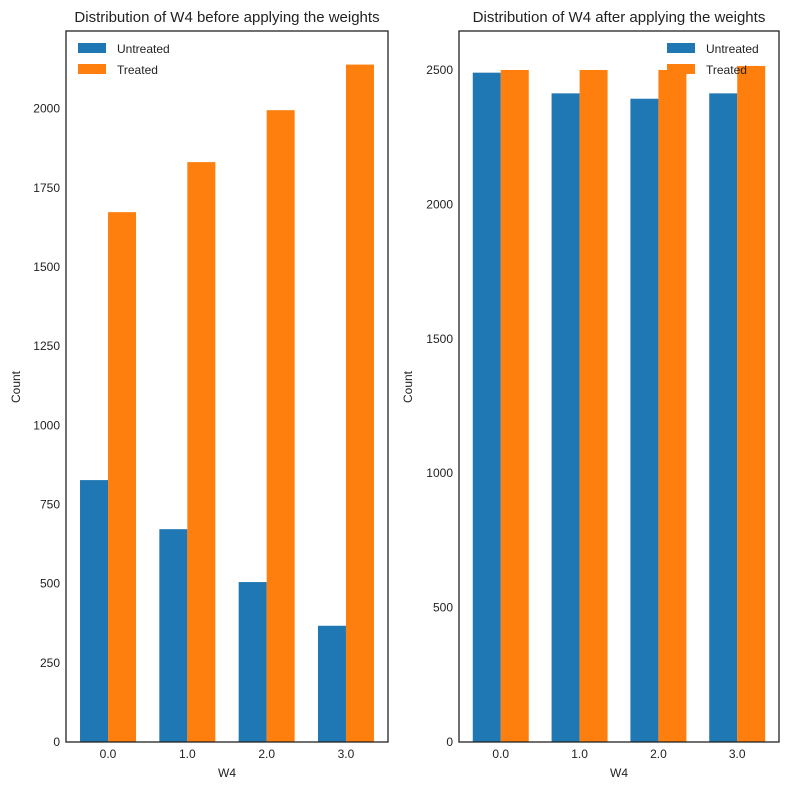 The width and height of the screenshot is (791, 790). What do you see at coordinates (439, 406) in the screenshot?
I see `y-tick-labels: 0 500 1000 1500 2000 2500` at bounding box center [439, 406].